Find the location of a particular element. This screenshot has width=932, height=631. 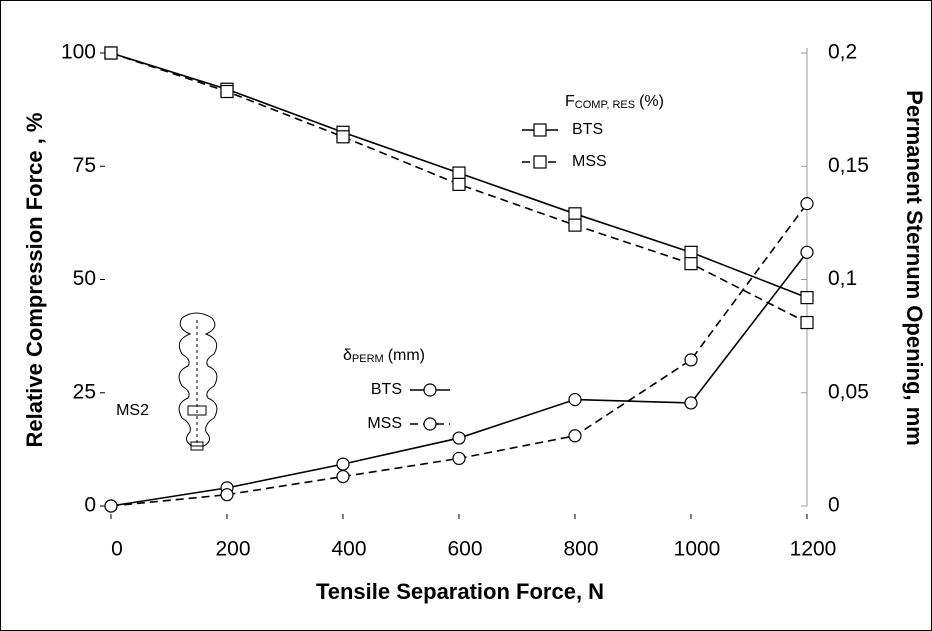

y2-axis-title: Permanent Sternum Opening, mm is located at coordinates (914, 268).